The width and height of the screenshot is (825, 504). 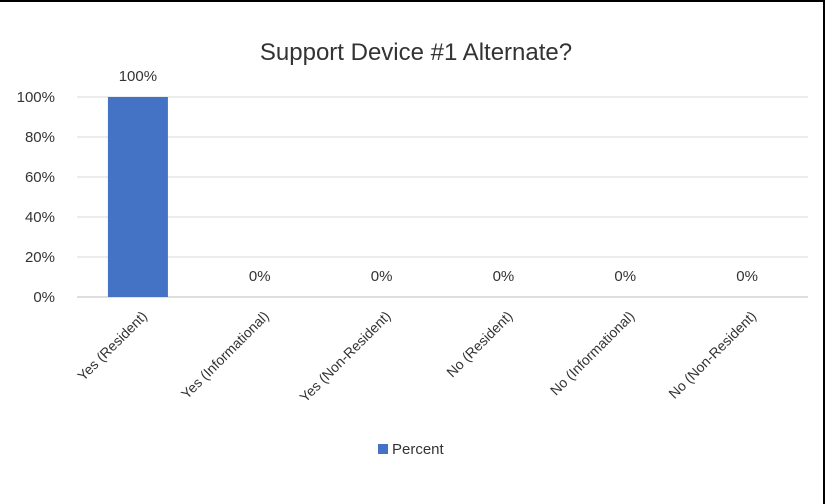 I want to click on y-tick-label: 0%, so click(x=44, y=297).